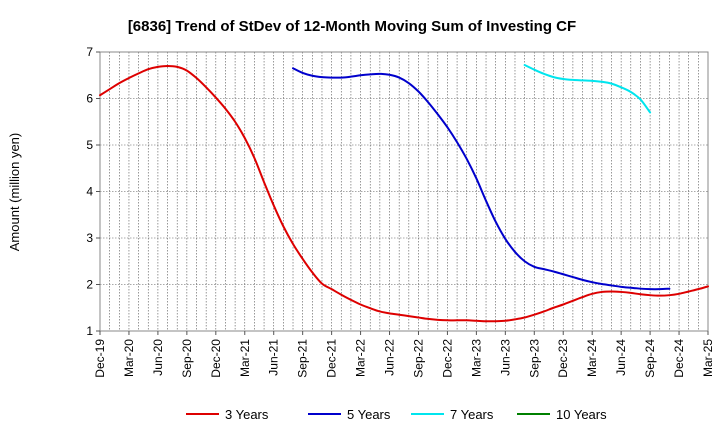 Image resolution: width=720 pixels, height=440 pixels. What do you see at coordinates (158, 357) in the screenshot?
I see `x-tick-label: Jun-20` at bounding box center [158, 357].